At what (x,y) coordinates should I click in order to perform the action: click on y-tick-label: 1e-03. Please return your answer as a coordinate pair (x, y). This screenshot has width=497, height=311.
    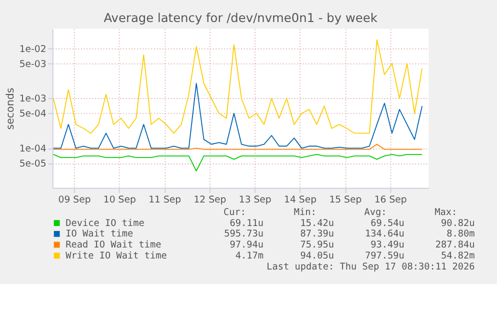
    Looking at the image, I should click on (32, 99).